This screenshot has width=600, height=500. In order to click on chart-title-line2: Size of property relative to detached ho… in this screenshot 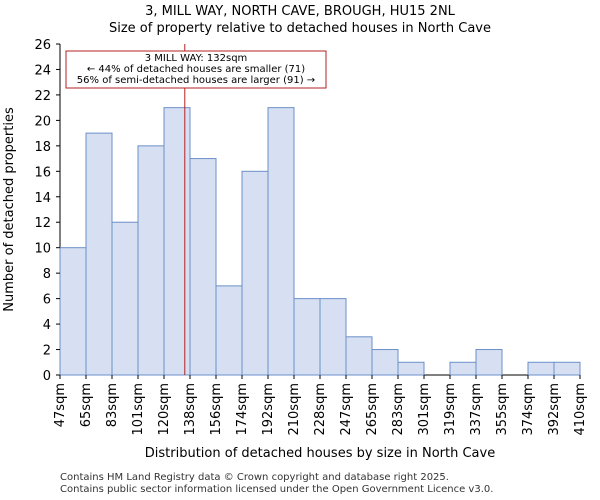, I will do `click(299, 28)`.